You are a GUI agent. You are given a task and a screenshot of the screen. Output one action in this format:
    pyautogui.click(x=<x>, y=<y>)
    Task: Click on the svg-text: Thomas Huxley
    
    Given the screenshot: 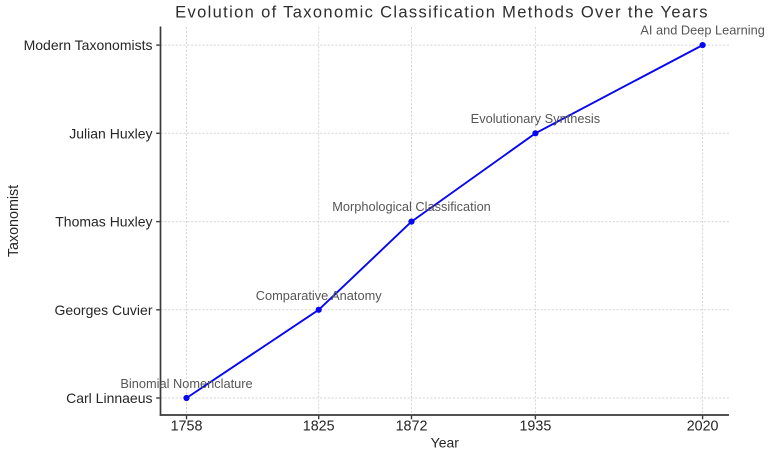 What is the action you would take?
    pyautogui.click(x=103, y=222)
    